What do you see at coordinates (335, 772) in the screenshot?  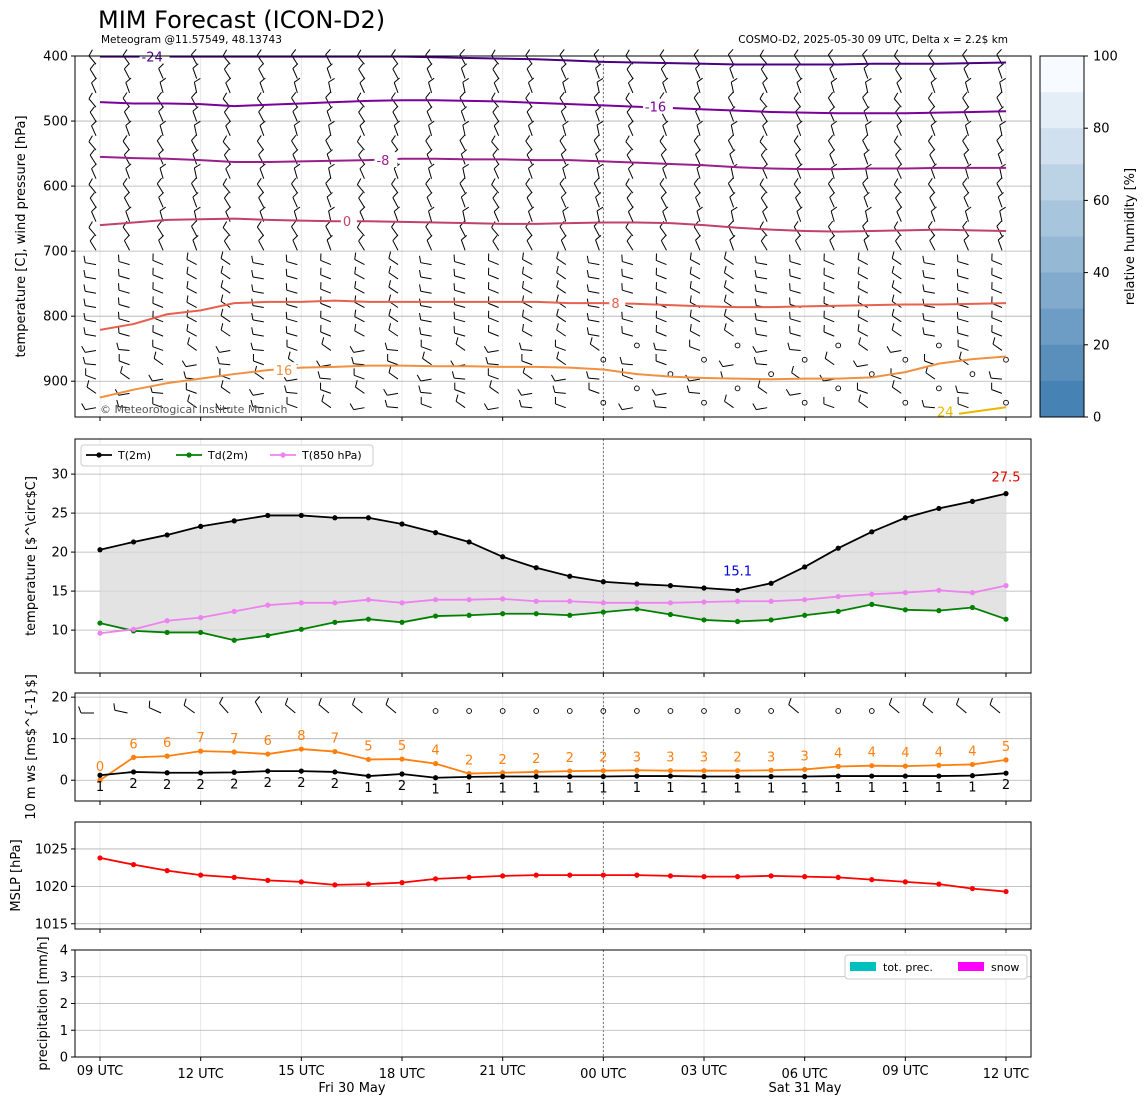 I see `mean-wind-point` at bounding box center [335, 772].